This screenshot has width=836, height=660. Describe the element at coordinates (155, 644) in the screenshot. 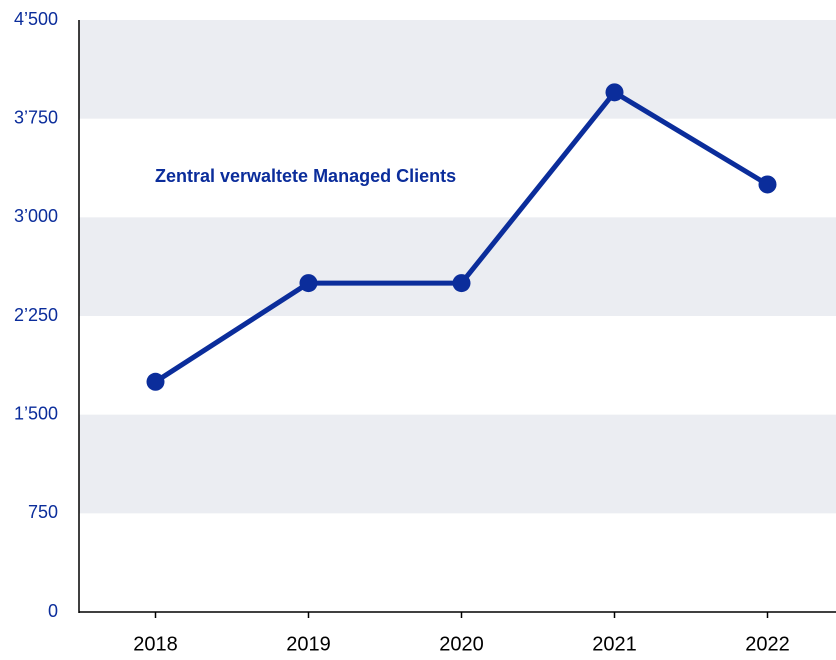

I see `x-tick-label: 2018` at that location.